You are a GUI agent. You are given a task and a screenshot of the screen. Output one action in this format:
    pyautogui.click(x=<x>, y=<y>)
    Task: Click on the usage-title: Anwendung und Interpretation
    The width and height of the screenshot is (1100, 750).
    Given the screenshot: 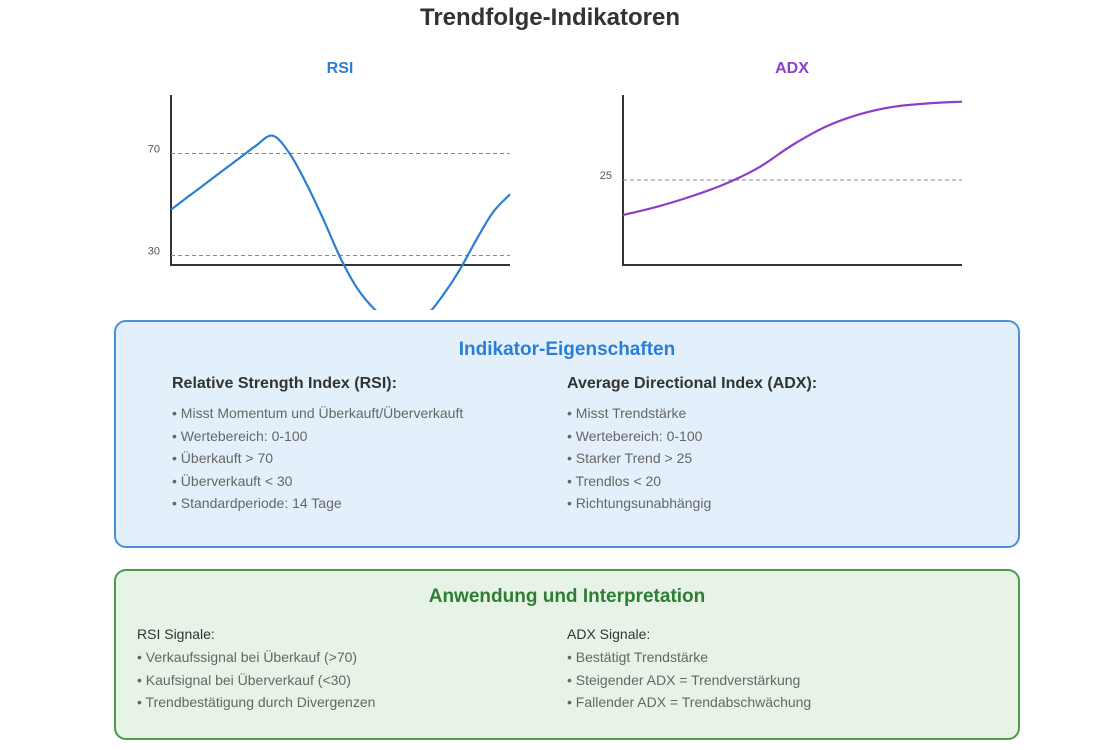 What is the action you would take?
    pyautogui.click(x=567, y=596)
    